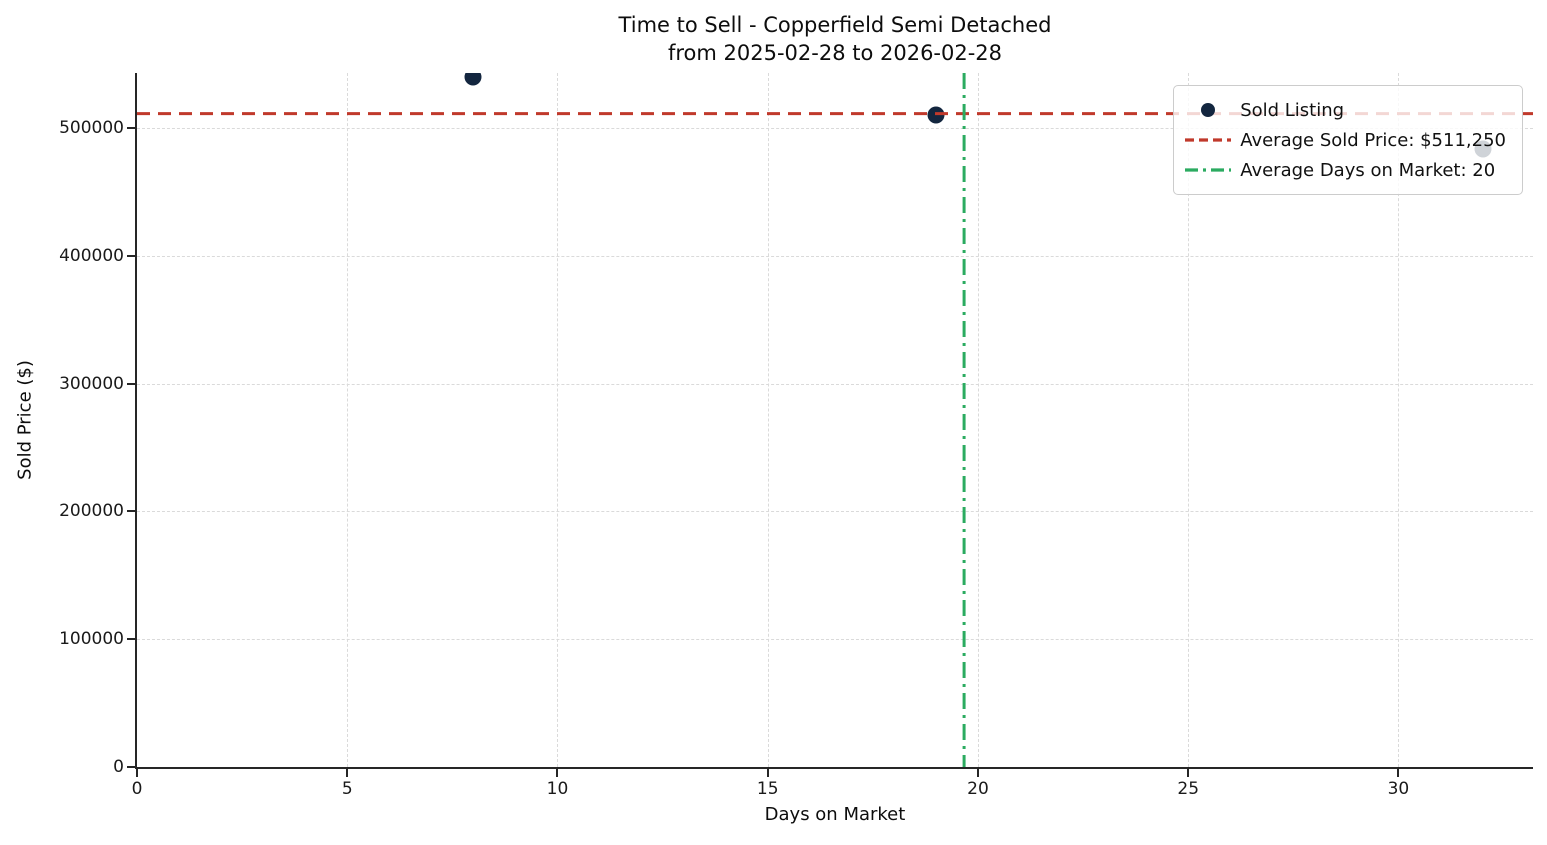  What do you see at coordinates (557, 789) in the screenshot?
I see `x-tick-label: 10` at bounding box center [557, 789].